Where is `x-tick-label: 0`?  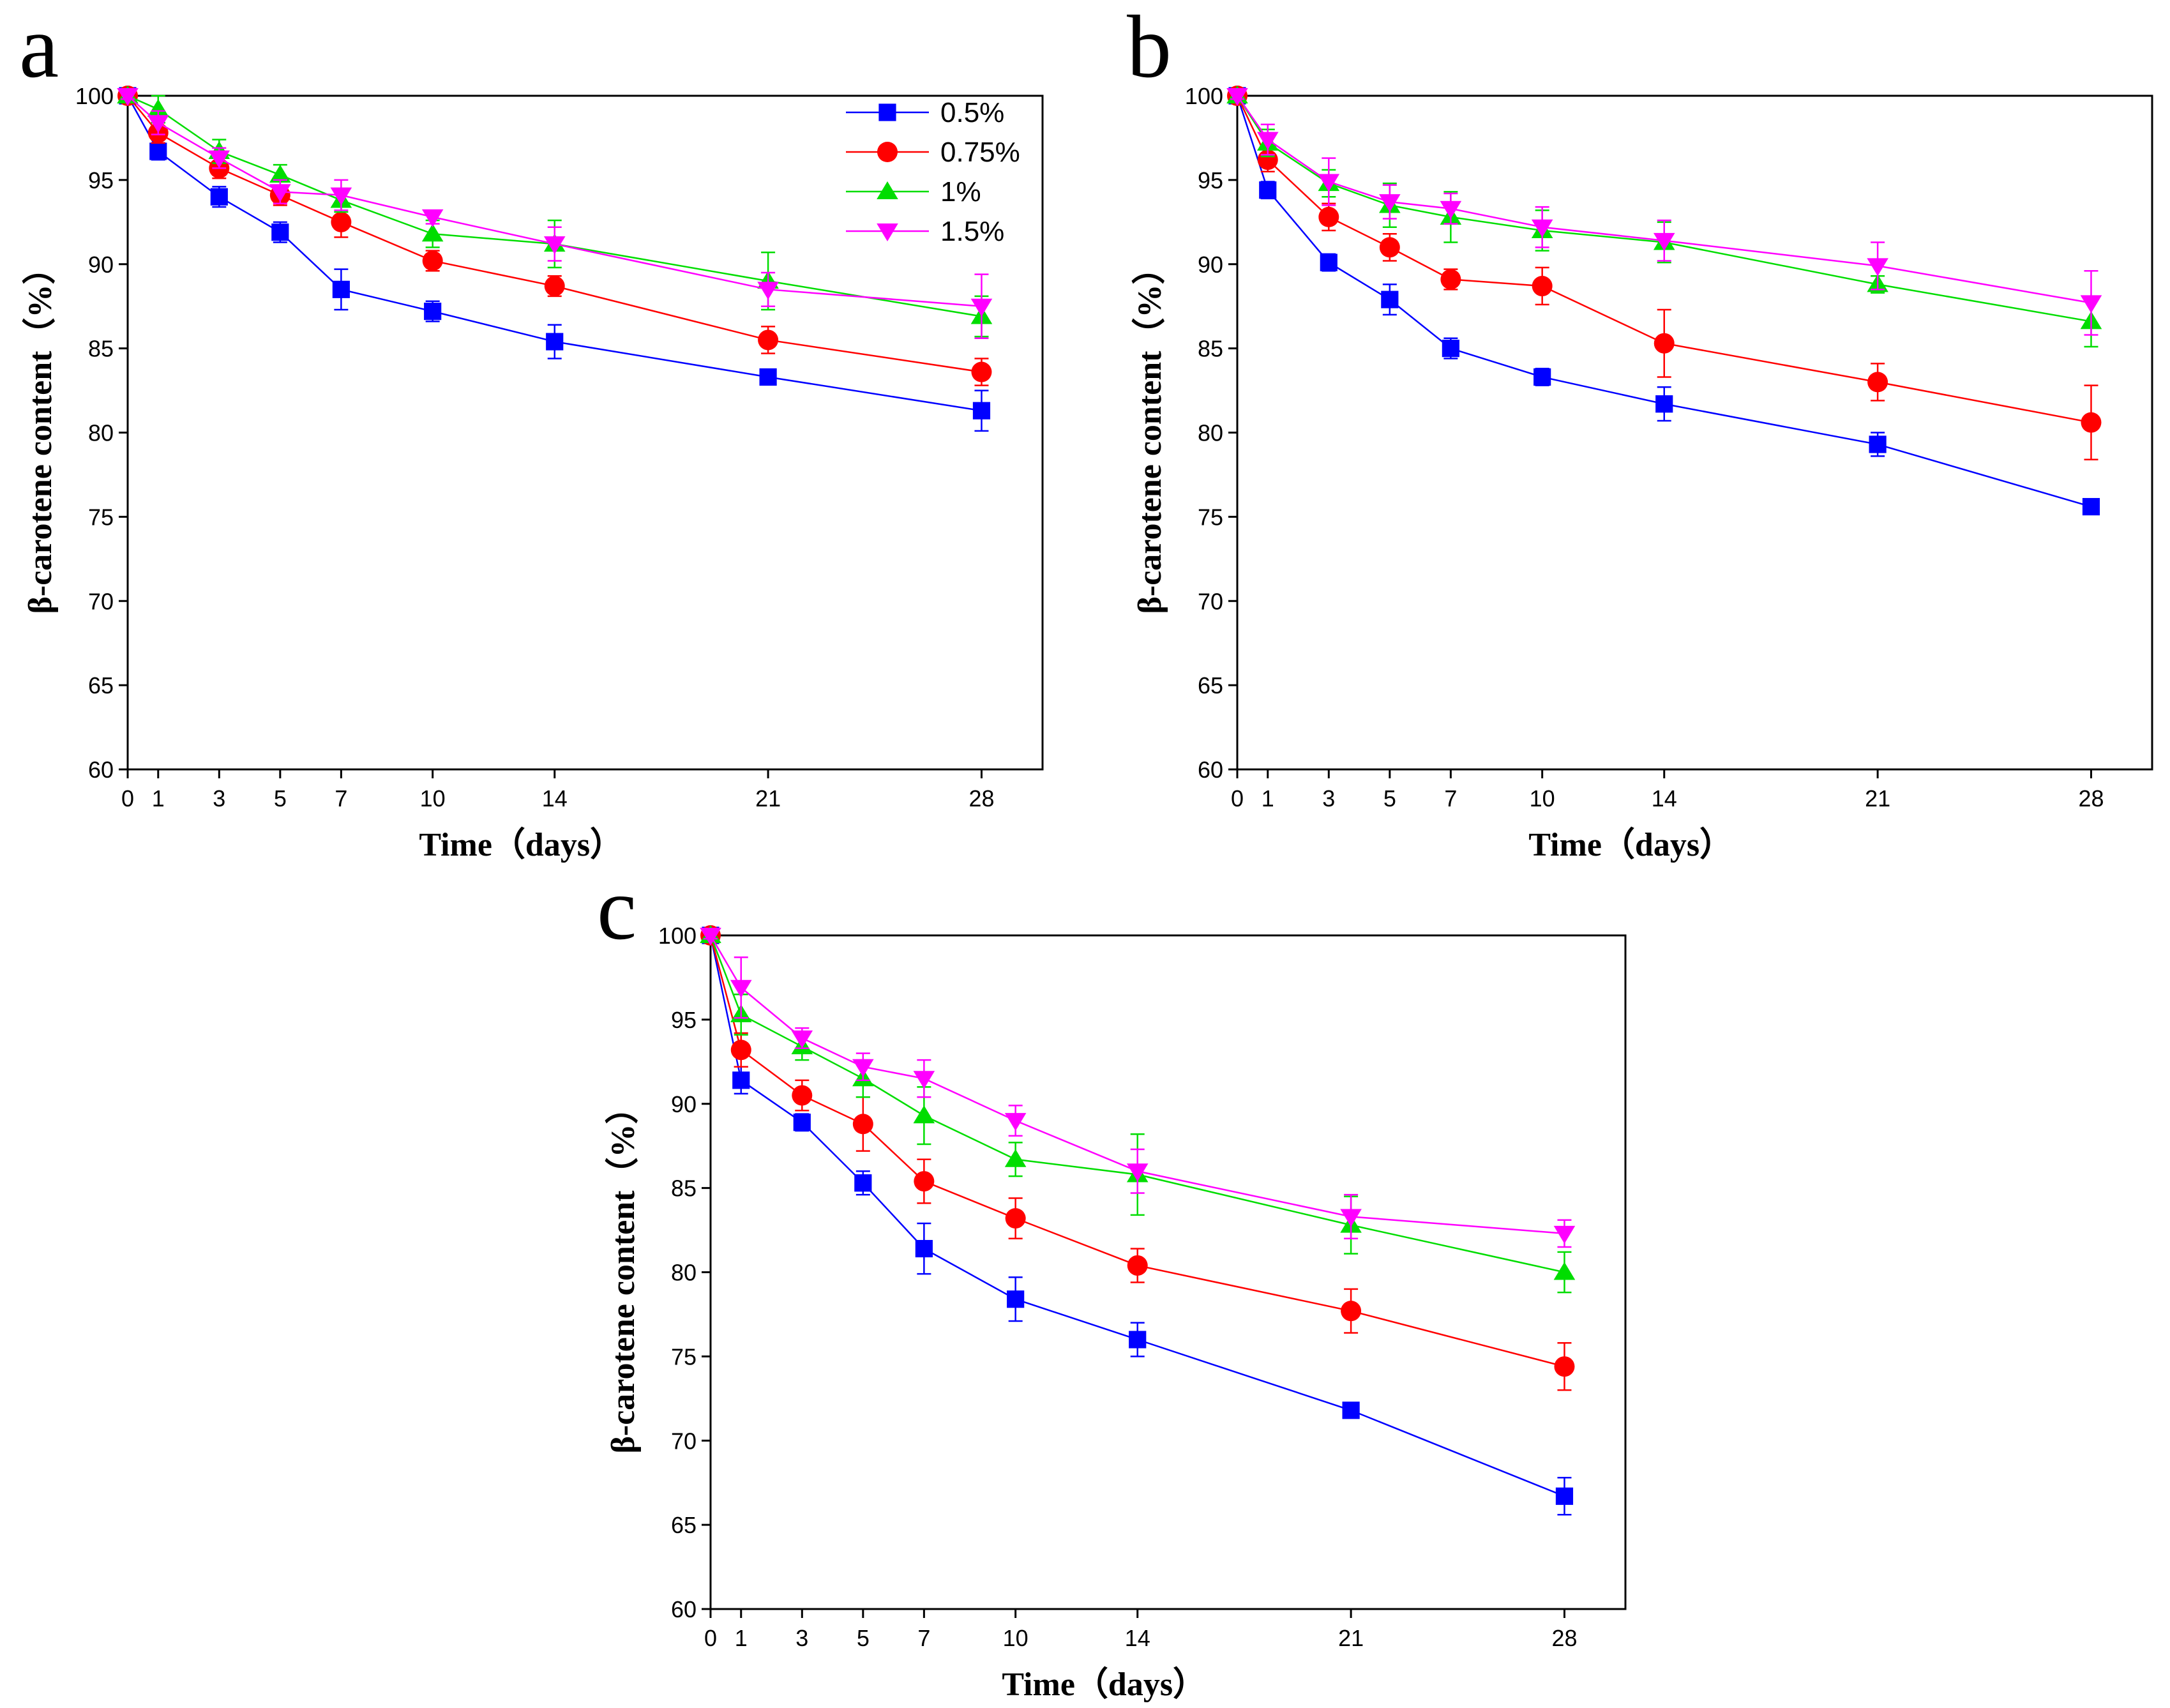
x-tick-label: 0 is located at coordinates (710, 1638).